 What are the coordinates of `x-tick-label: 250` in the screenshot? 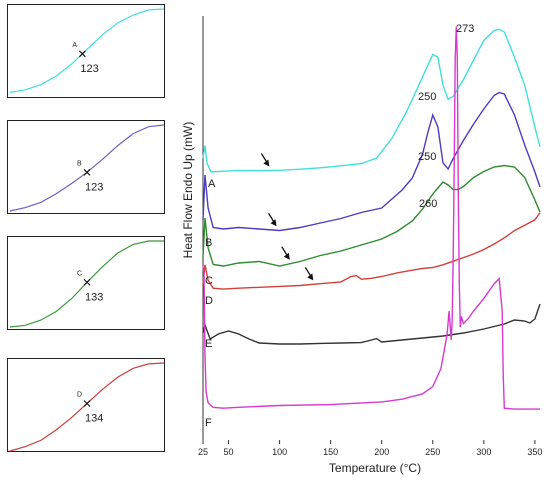 It's located at (432, 452).